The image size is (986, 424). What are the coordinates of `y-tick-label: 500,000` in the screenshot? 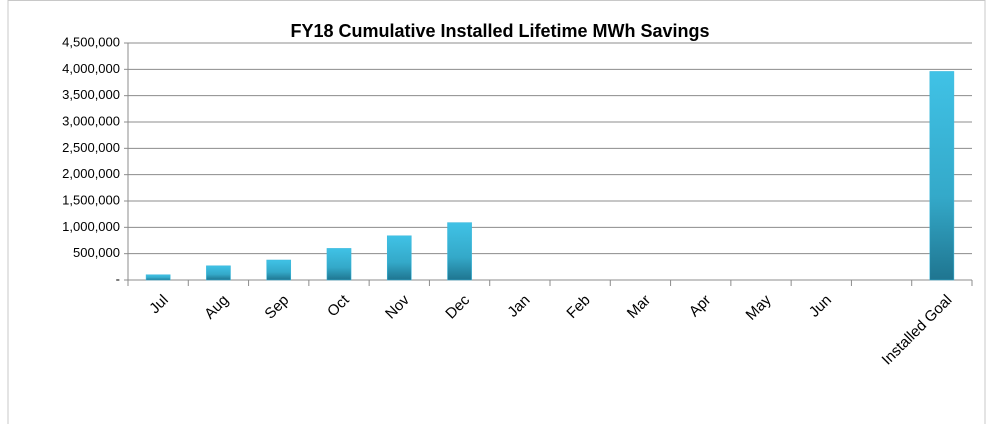 It's located at (96, 252).